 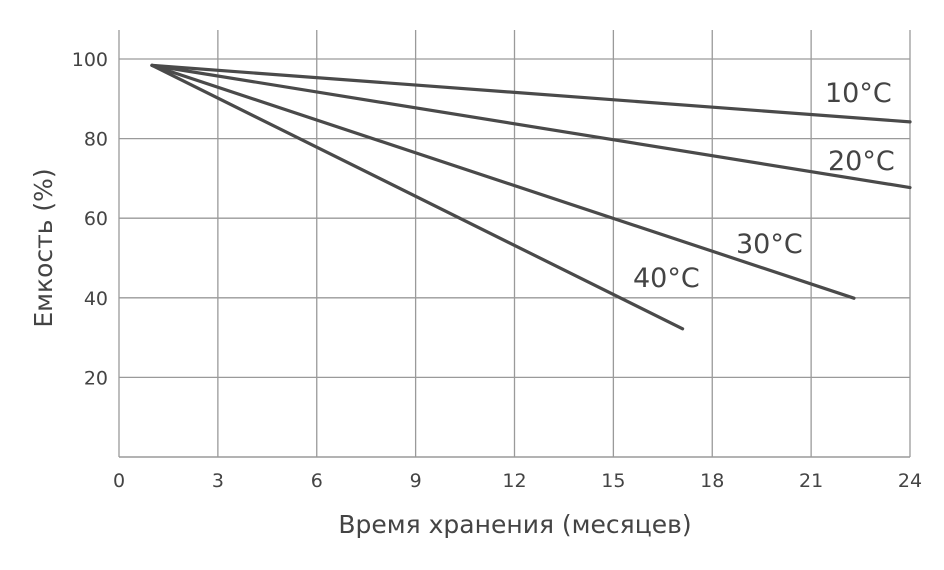 I want to click on x-tick-label: 15, so click(x=613, y=481).